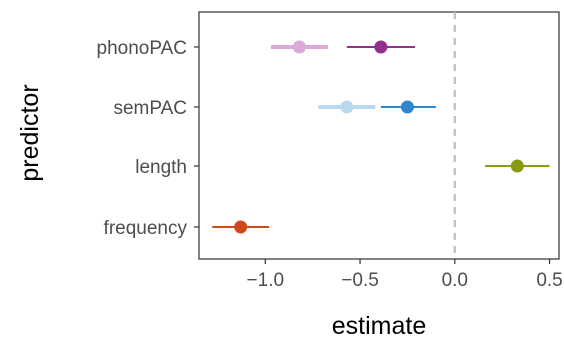 Image resolution: width=564 pixels, height=337 pixels. What do you see at coordinates (360, 280) in the screenshot?
I see `x-tick-label: −0.5` at bounding box center [360, 280].